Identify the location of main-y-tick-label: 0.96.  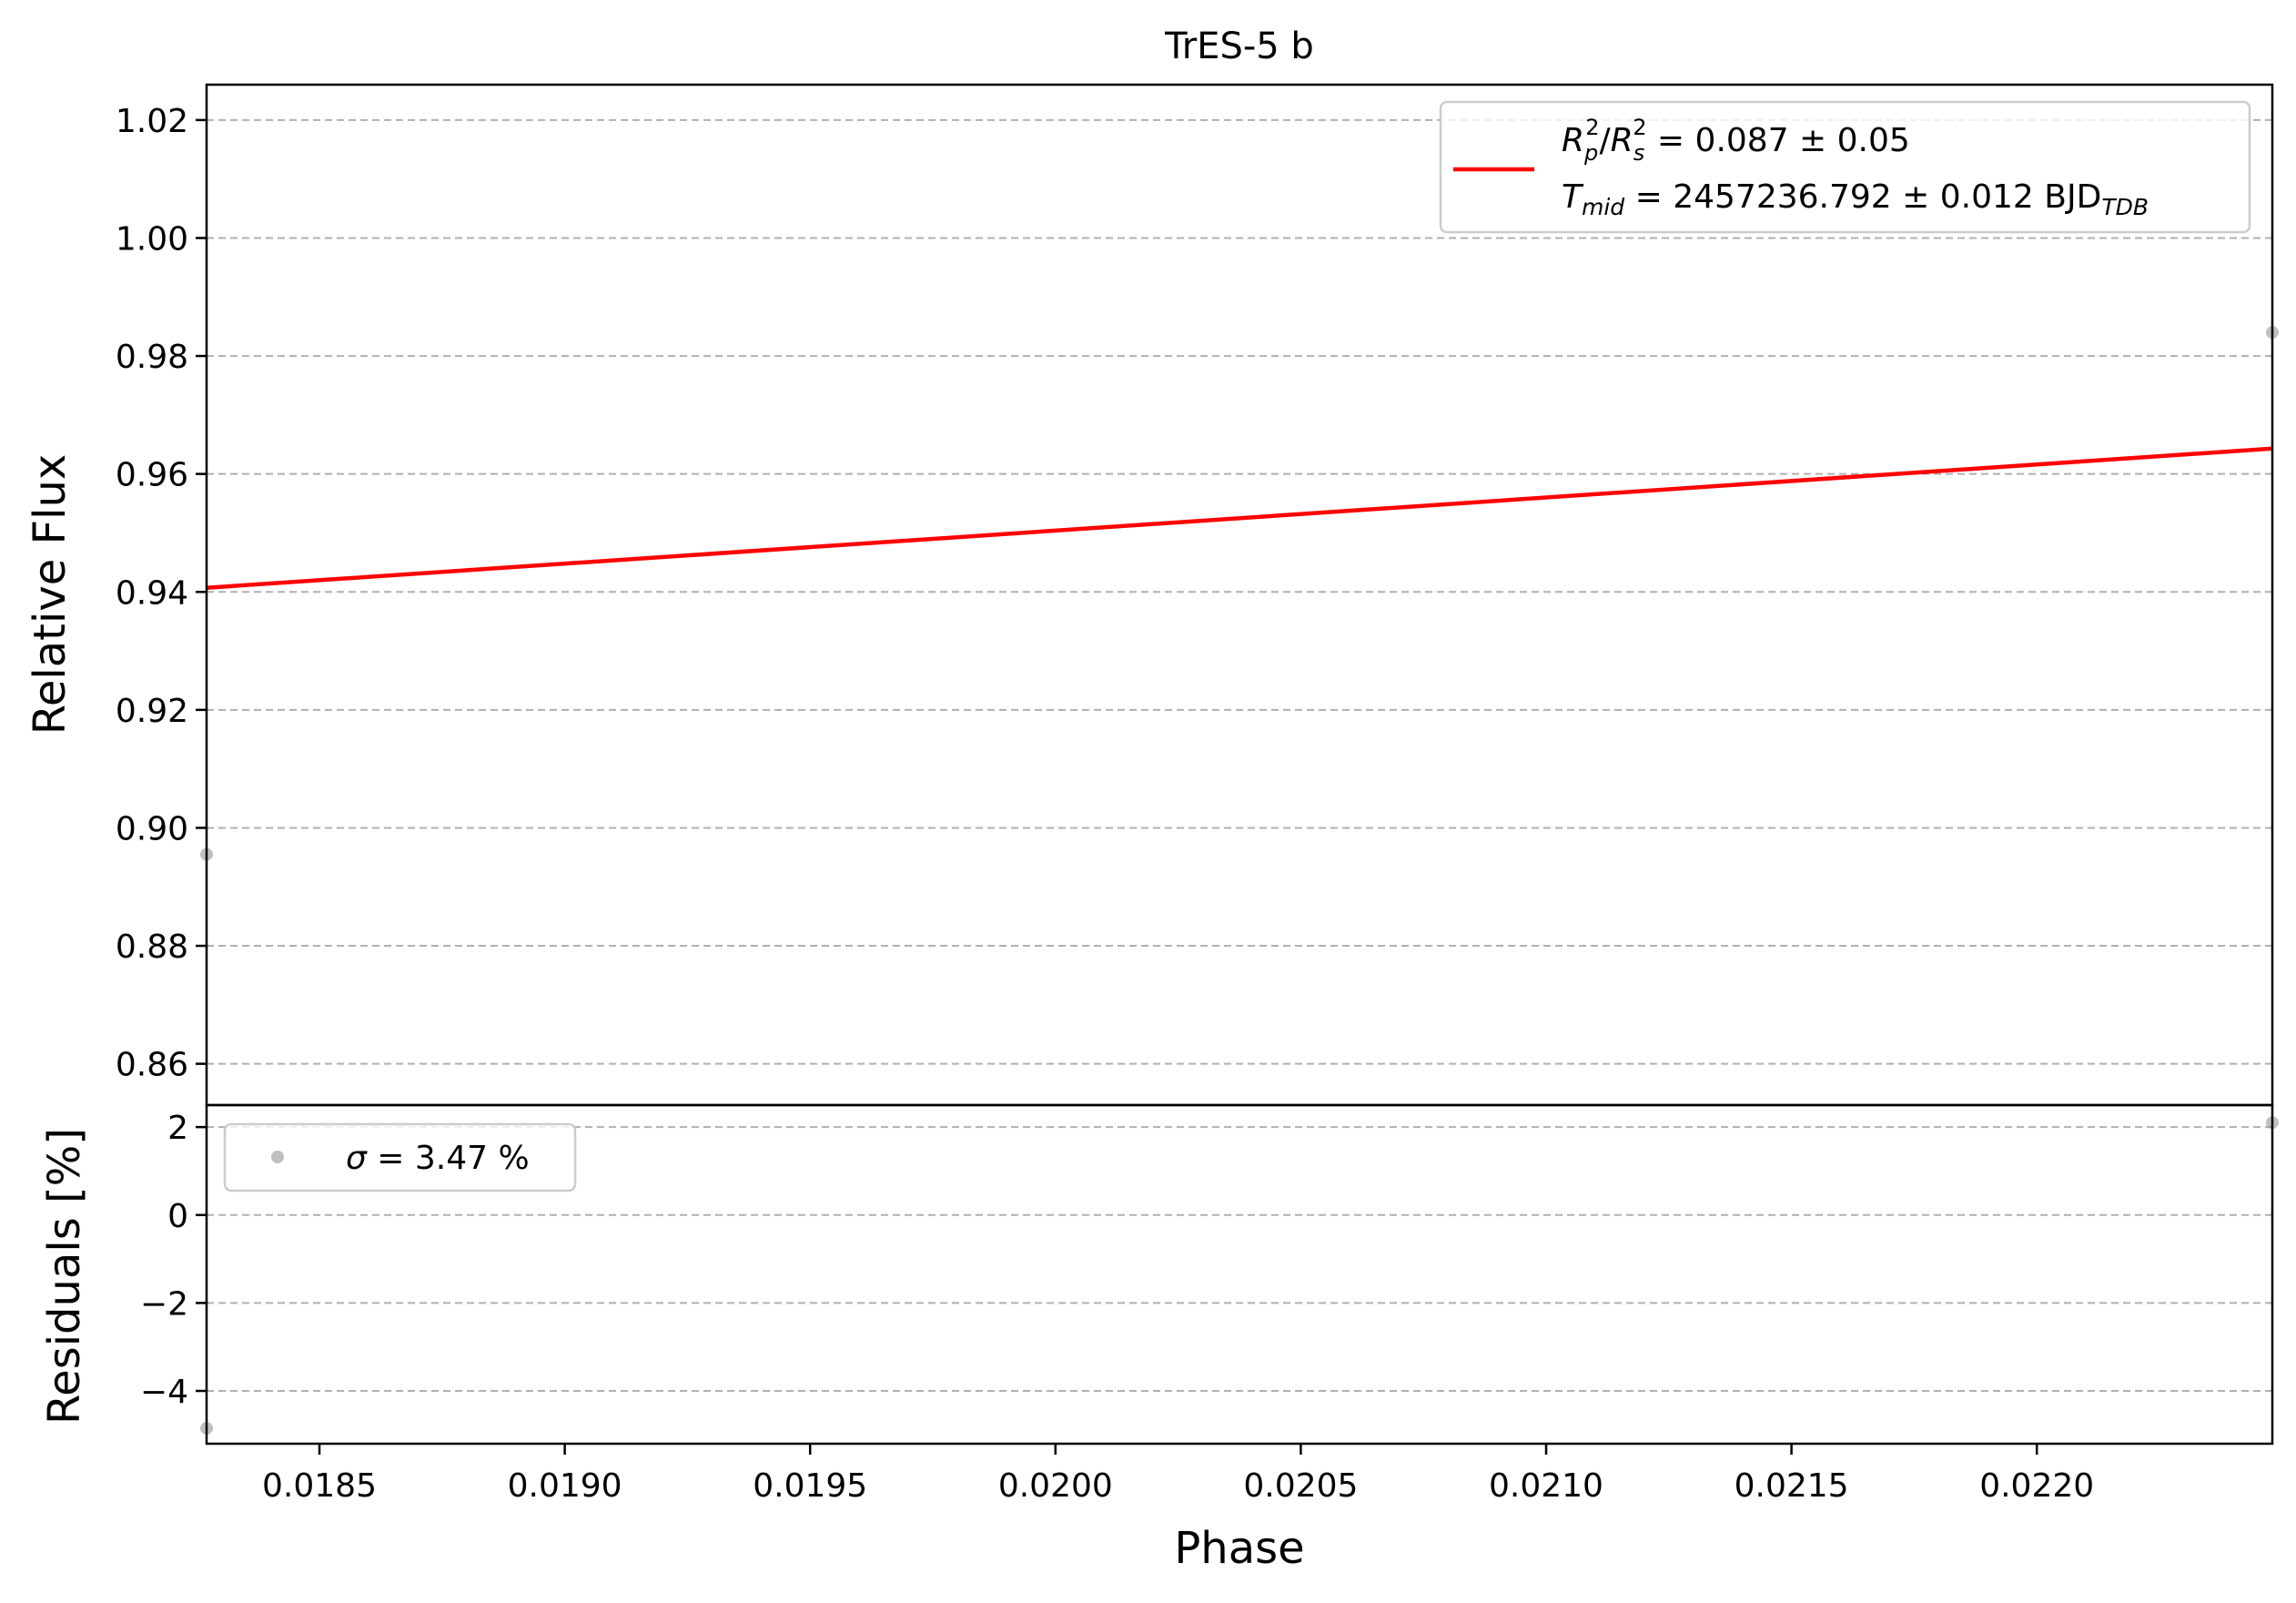
(152, 475).